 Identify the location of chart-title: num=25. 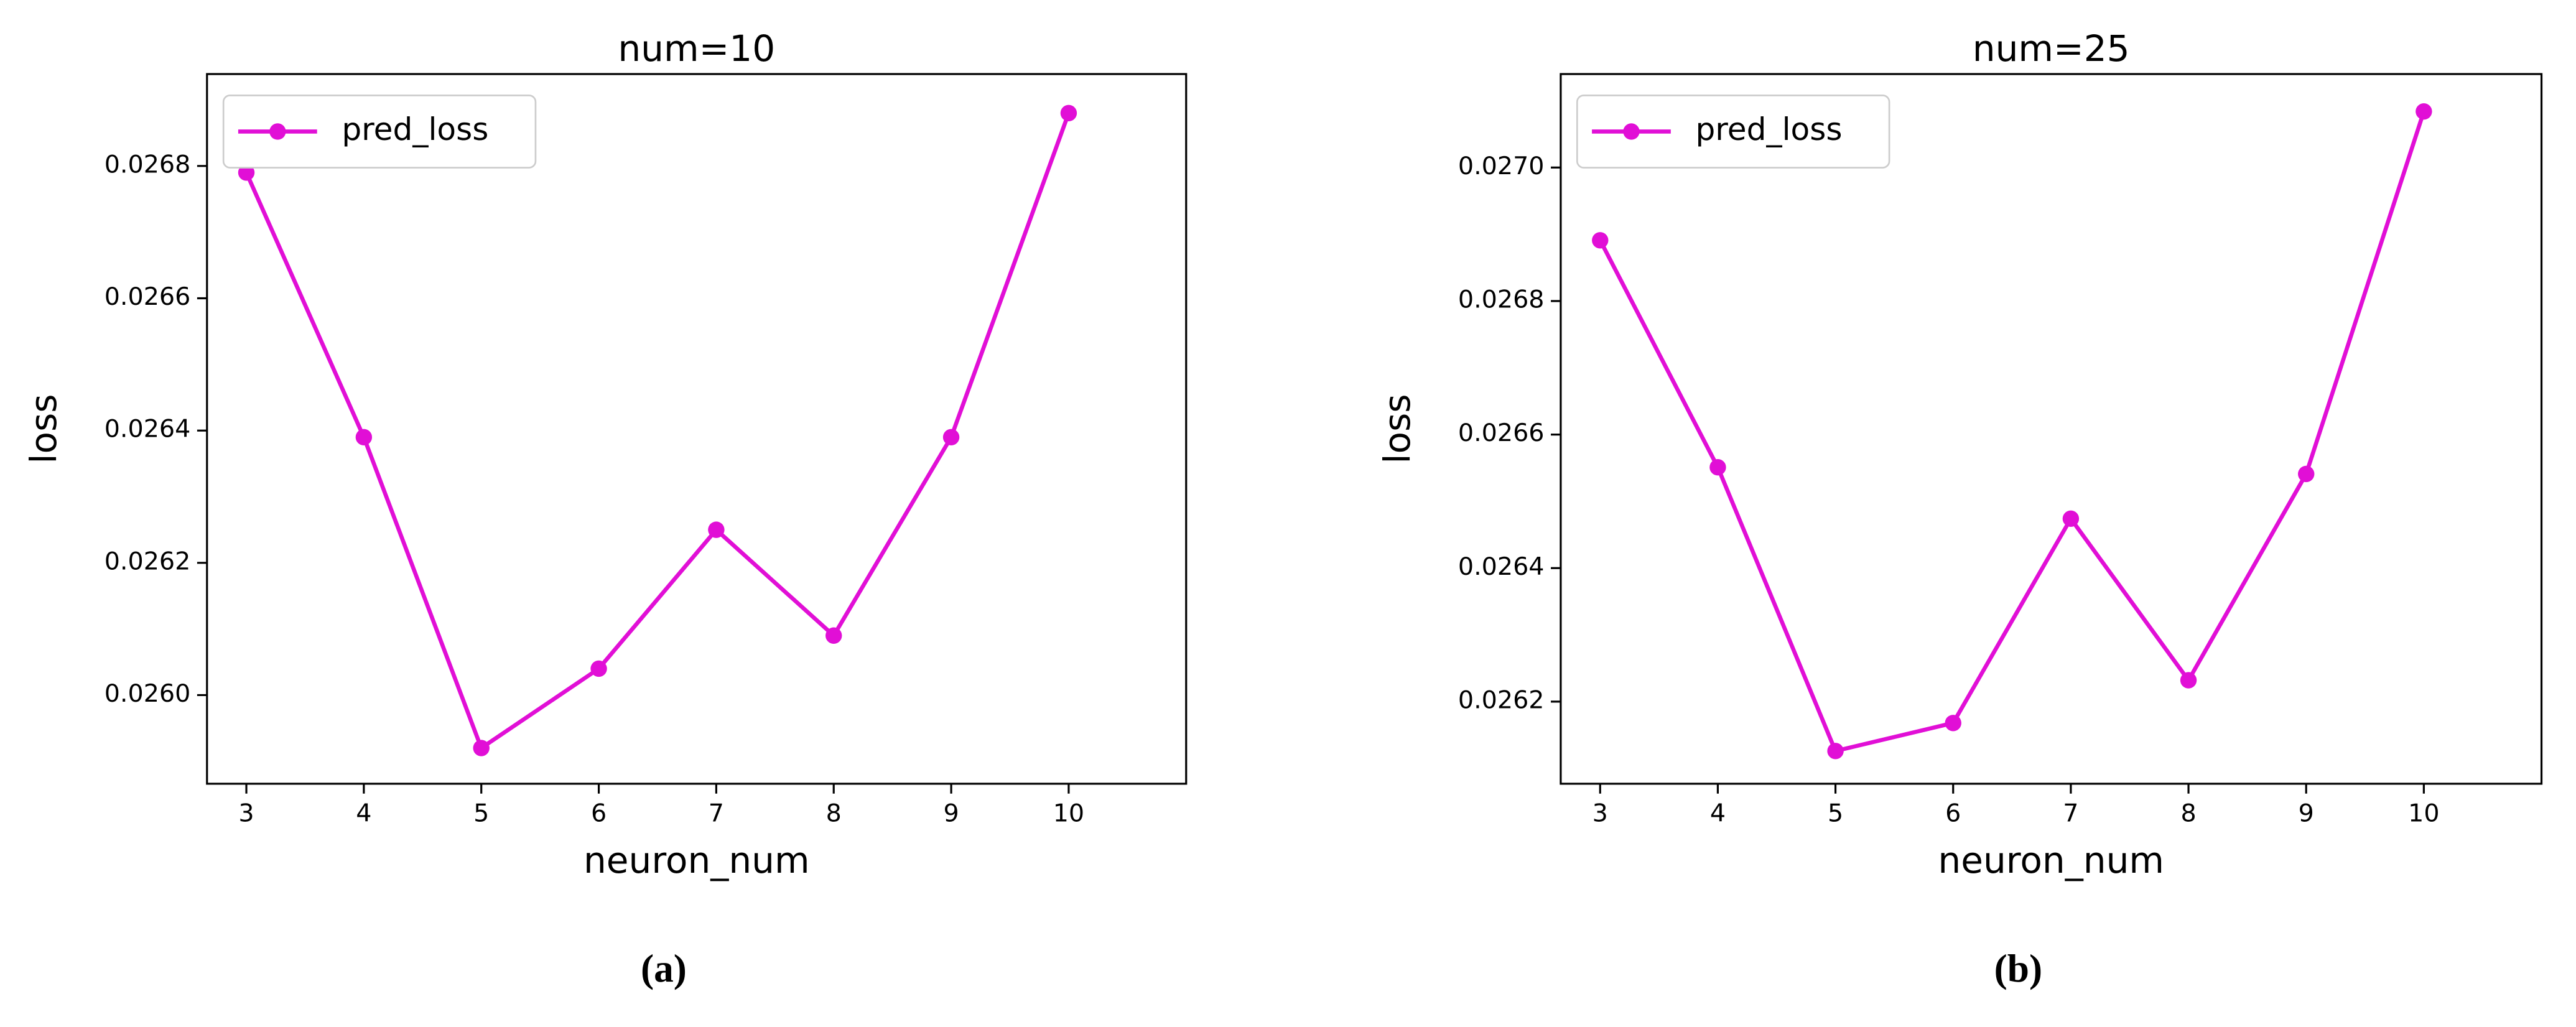
(2051, 48).